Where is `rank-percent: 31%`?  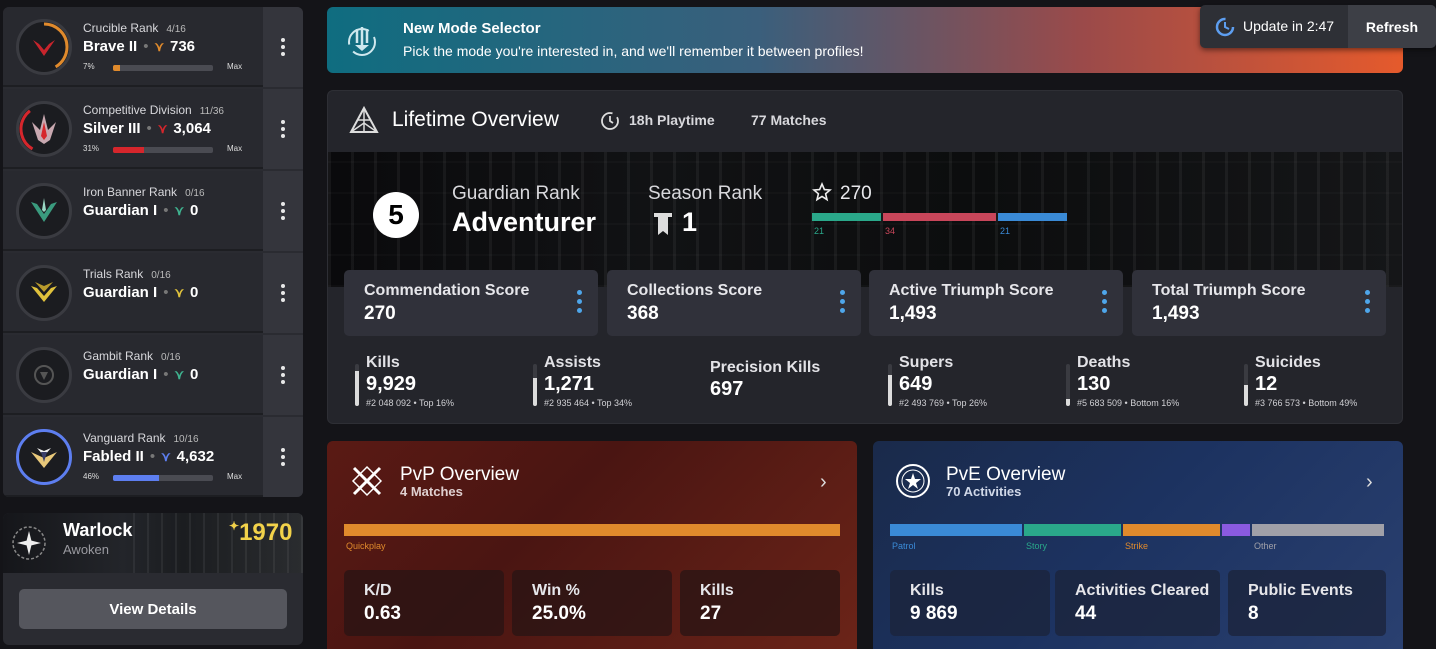
rank-percent: 31% is located at coordinates (91, 148).